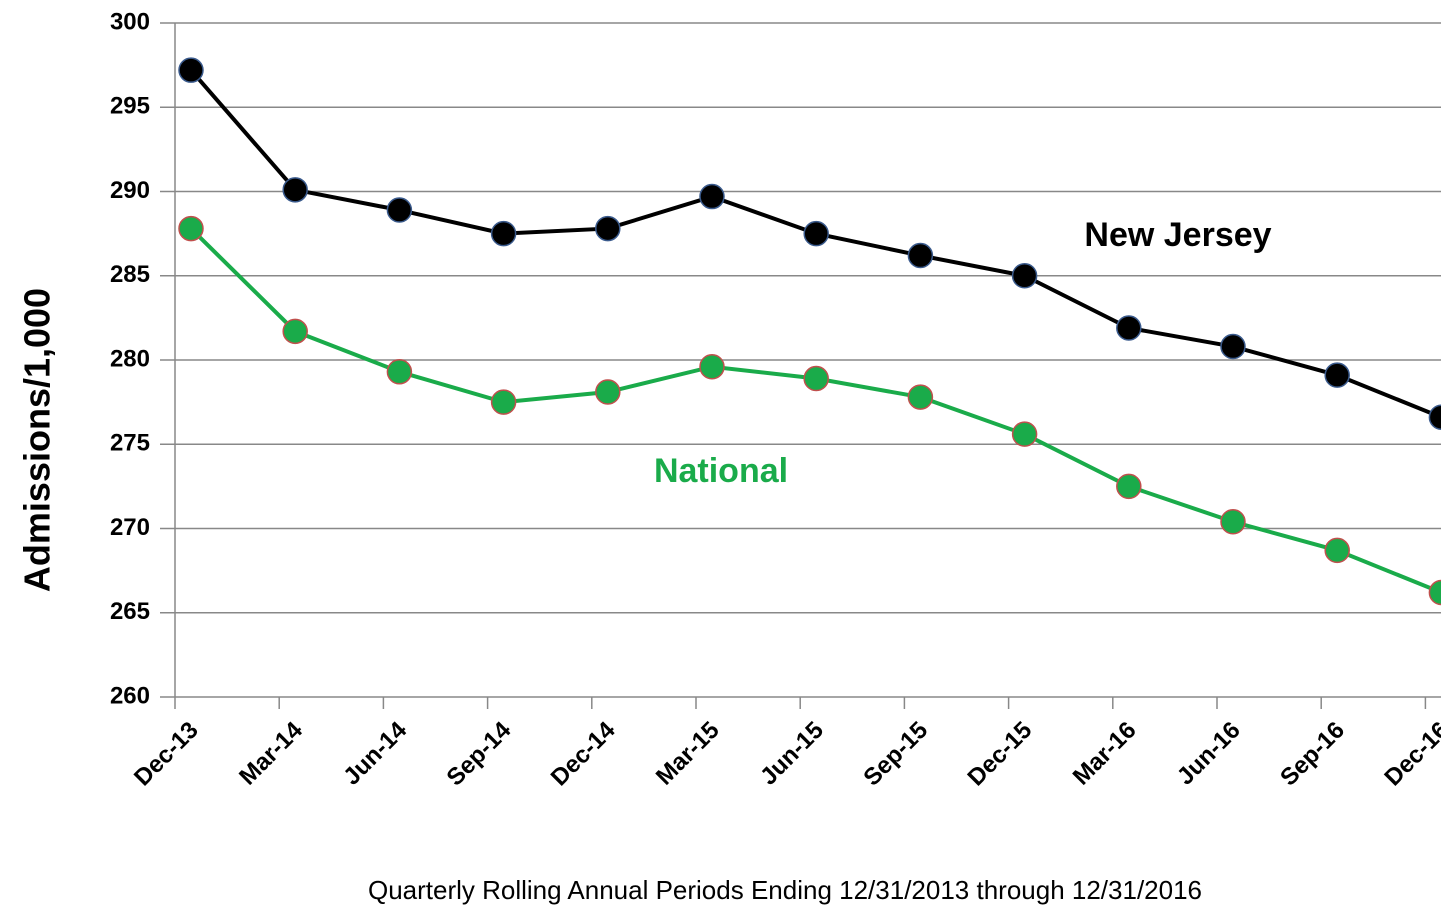 Image resolution: width=1441 pixels, height=917 pixels. What do you see at coordinates (130, 106) in the screenshot?
I see `y-tick-label: 295` at bounding box center [130, 106].